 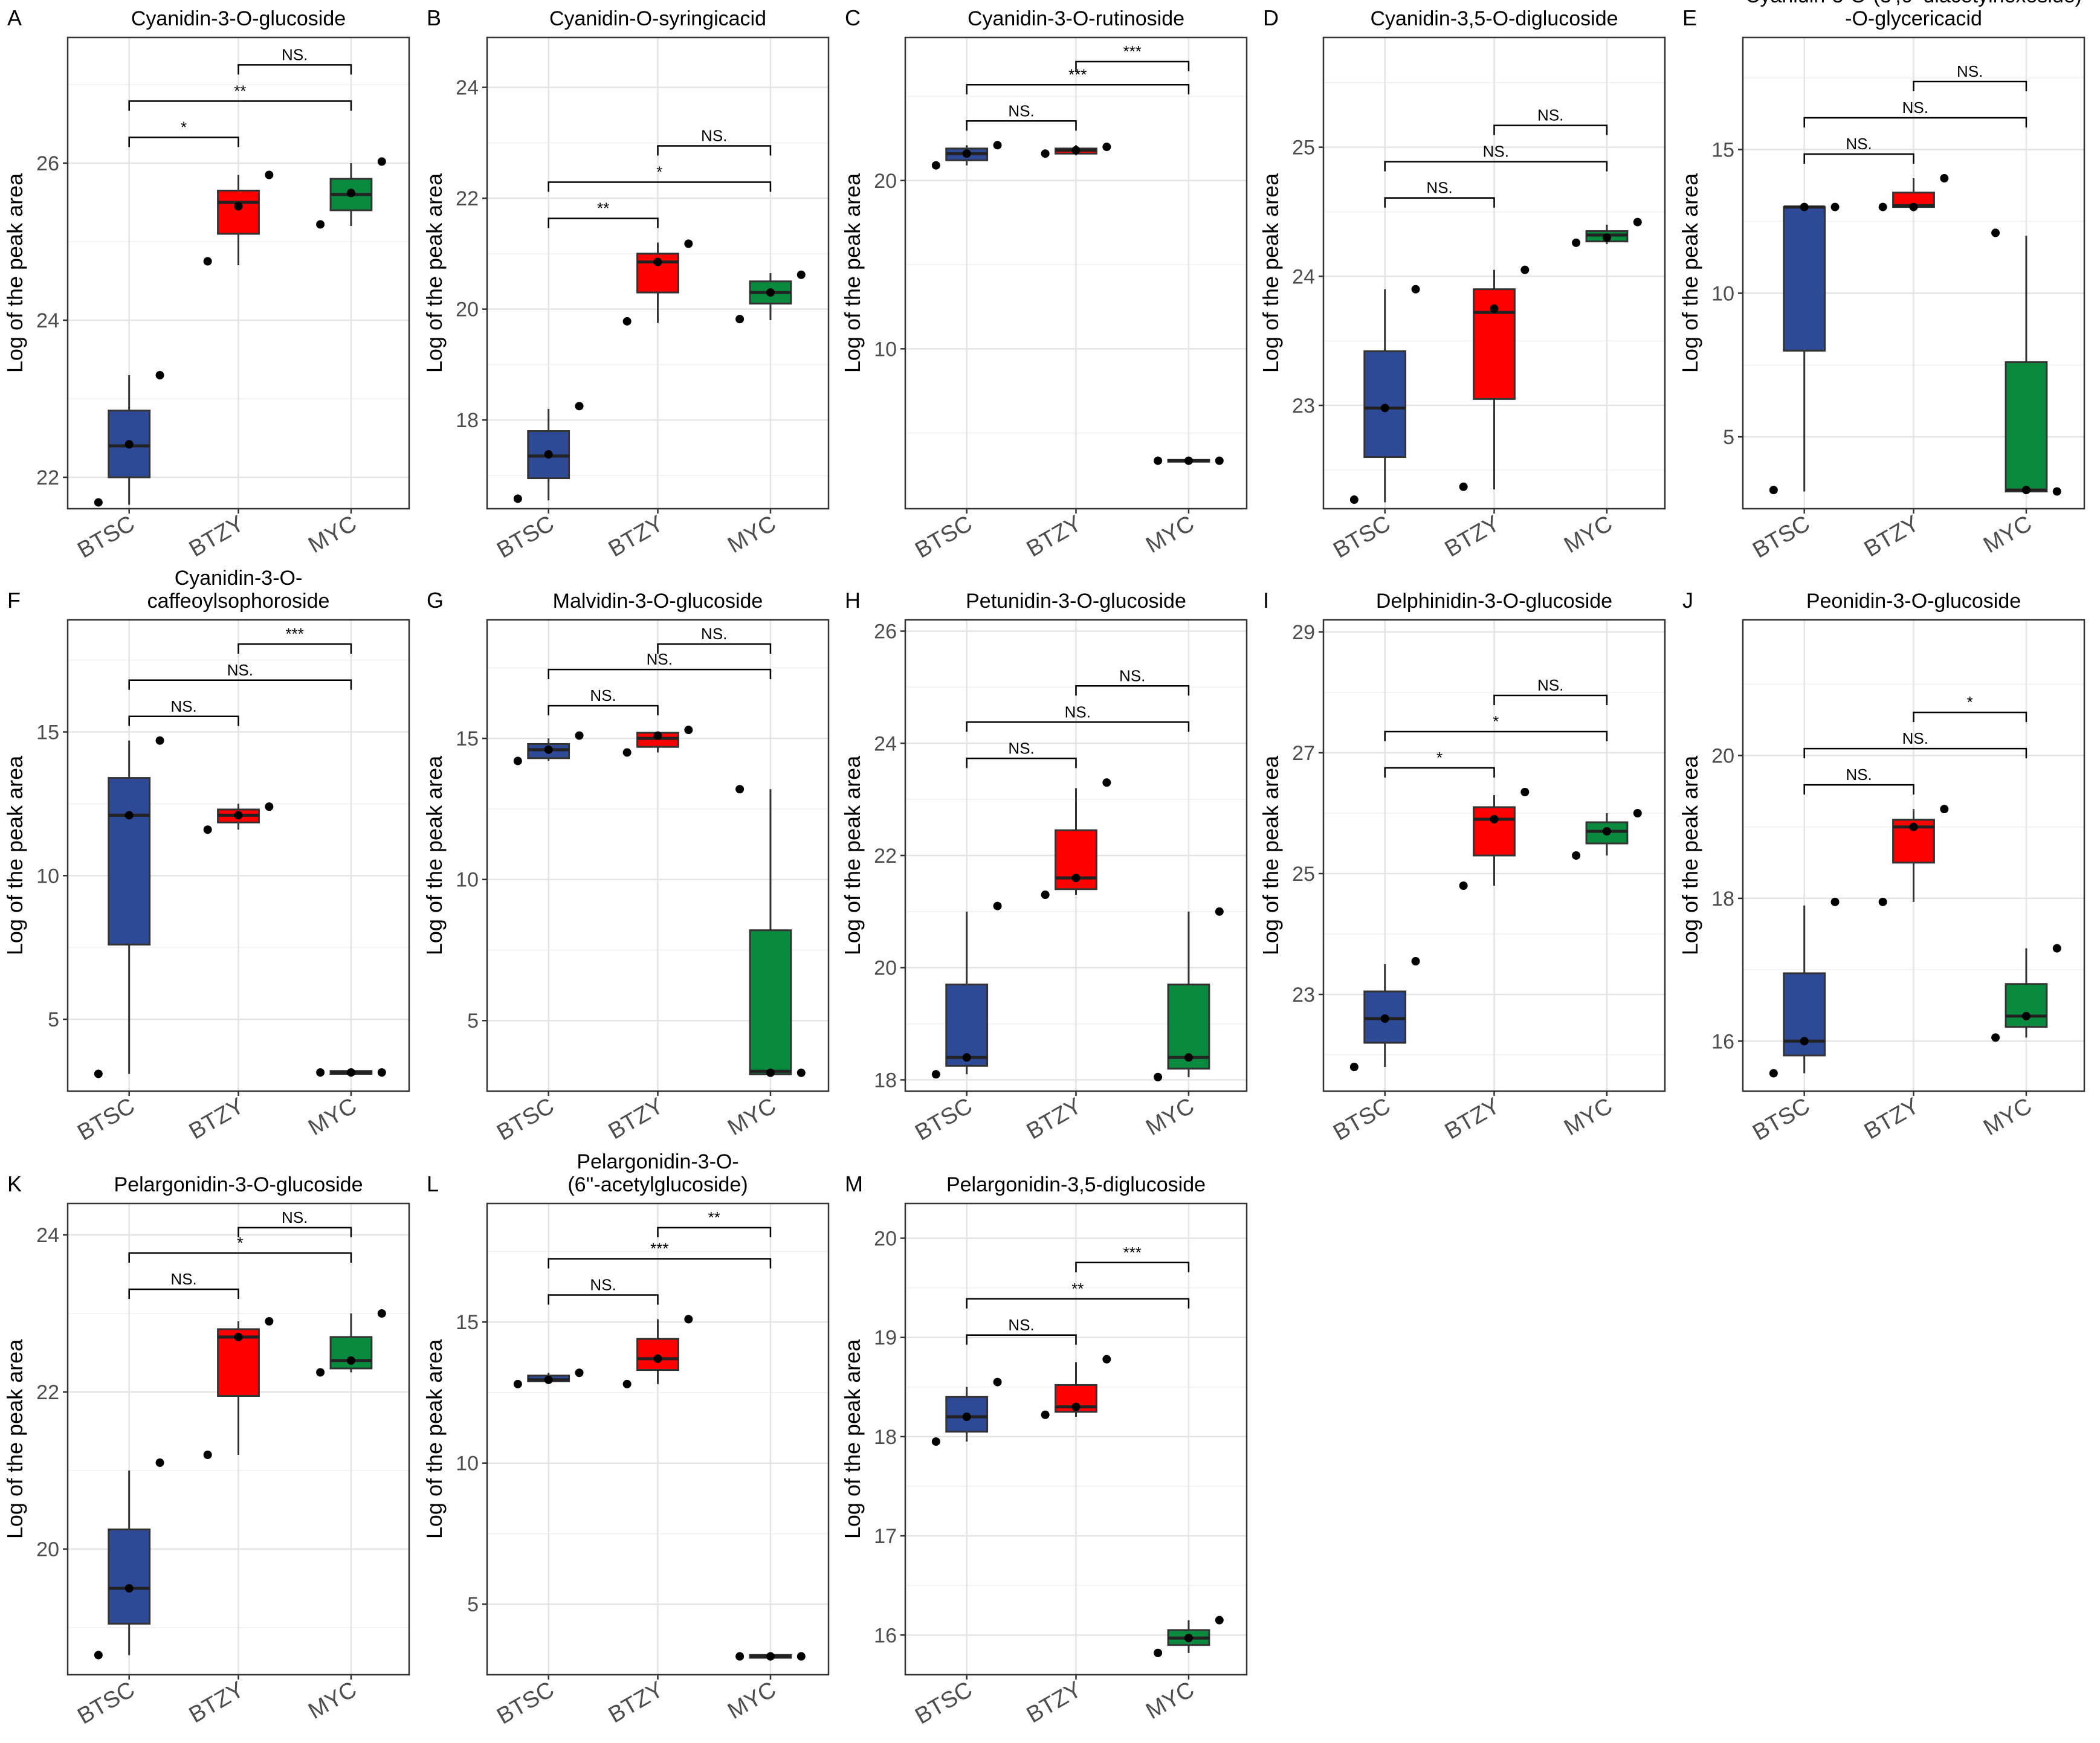 I want to click on panel-letter: I, so click(x=1266, y=600).